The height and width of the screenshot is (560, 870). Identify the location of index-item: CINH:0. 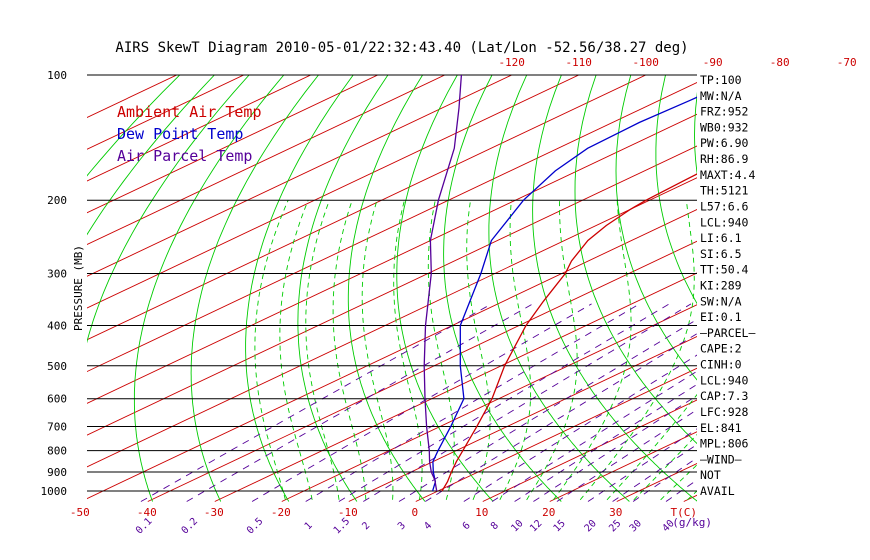
(721, 365).